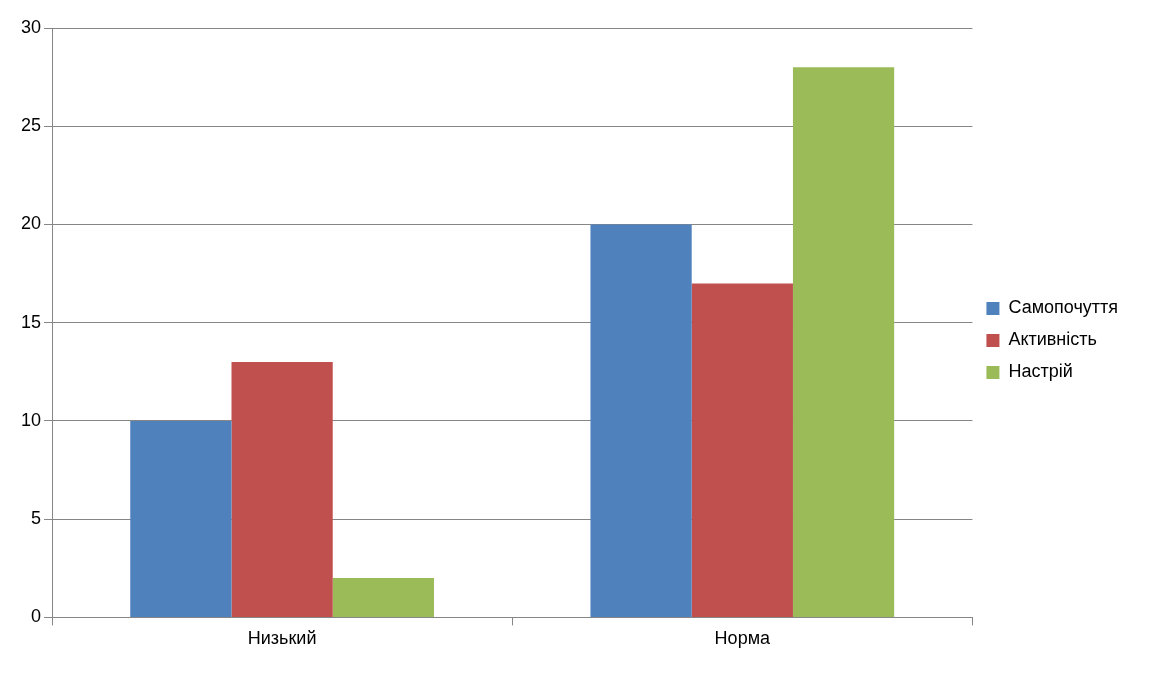 This screenshot has width=1171, height=675. I want to click on legend-label: Активність, so click(1052, 339).